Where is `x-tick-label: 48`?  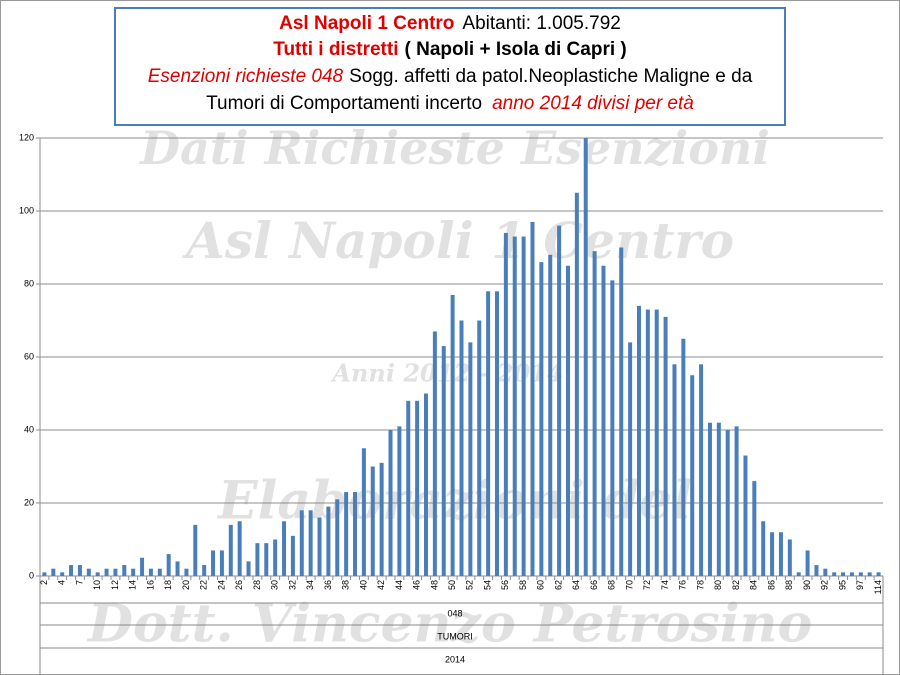
x-tick-label: 48 is located at coordinates (434, 585).